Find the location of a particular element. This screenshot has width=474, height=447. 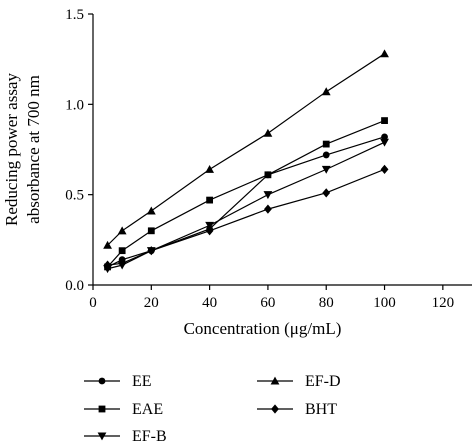

legend-item-bht: BHT is located at coordinates (297, 409).